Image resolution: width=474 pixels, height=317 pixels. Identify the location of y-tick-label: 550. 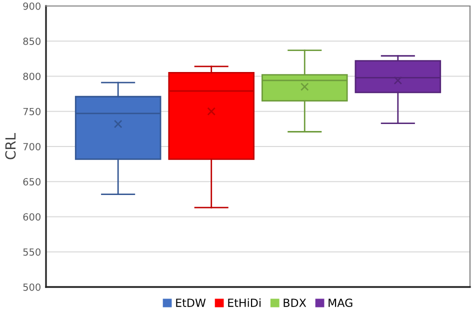
(31, 252).